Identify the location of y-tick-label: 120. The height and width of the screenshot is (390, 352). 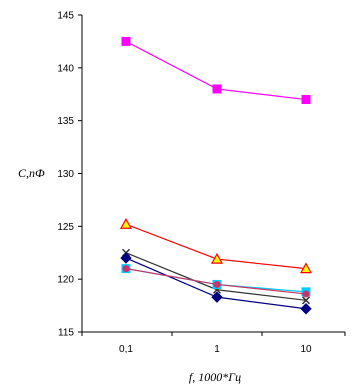
(65, 280).